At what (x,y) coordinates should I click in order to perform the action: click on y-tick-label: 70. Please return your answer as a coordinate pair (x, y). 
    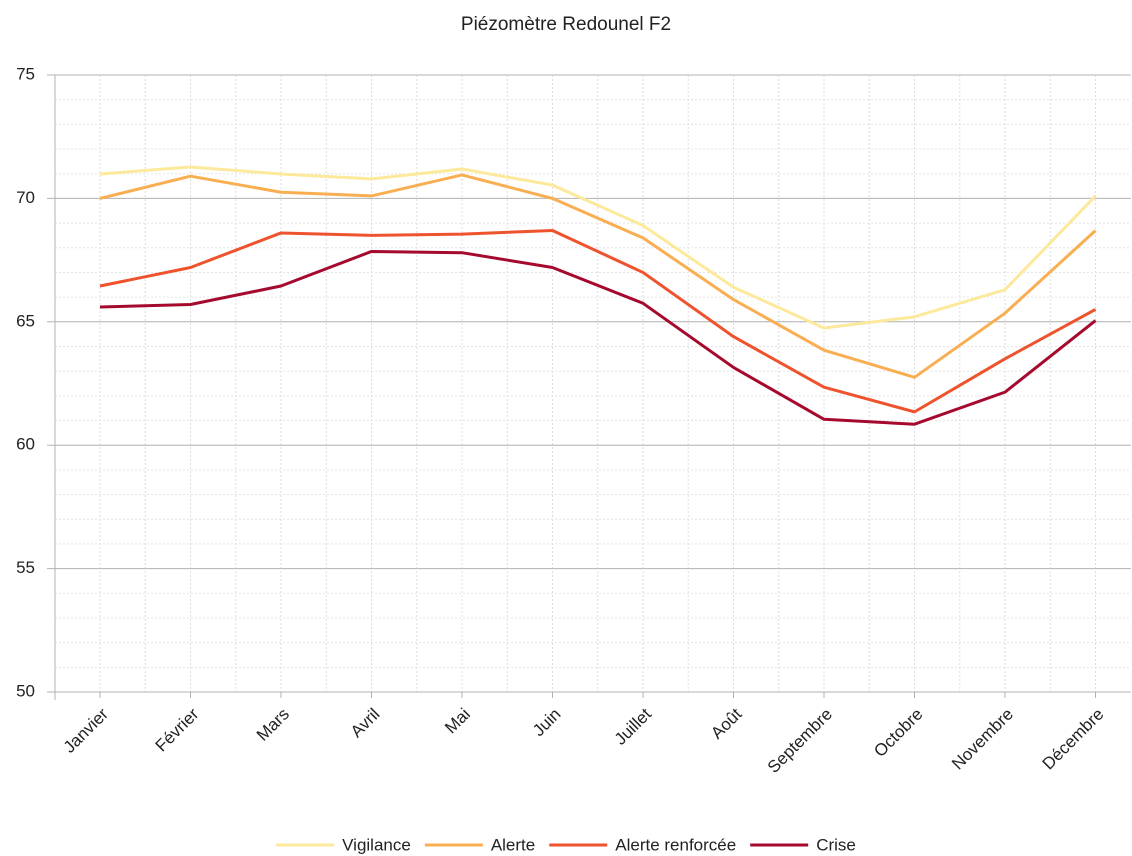
    Looking at the image, I should click on (25, 197).